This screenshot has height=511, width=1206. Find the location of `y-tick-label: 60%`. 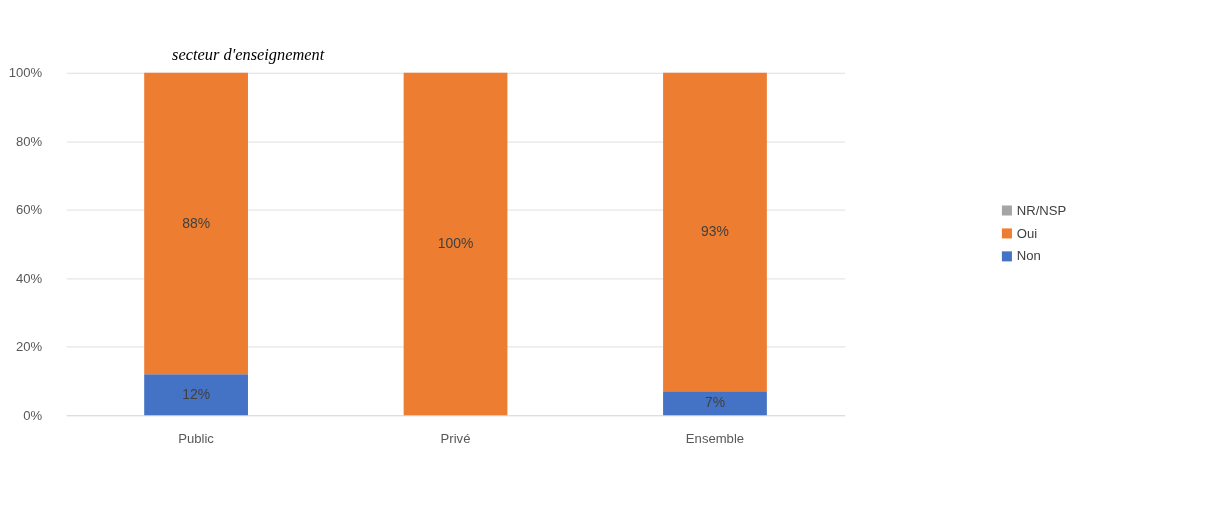

y-tick-label: 60% is located at coordinates (29, 210).